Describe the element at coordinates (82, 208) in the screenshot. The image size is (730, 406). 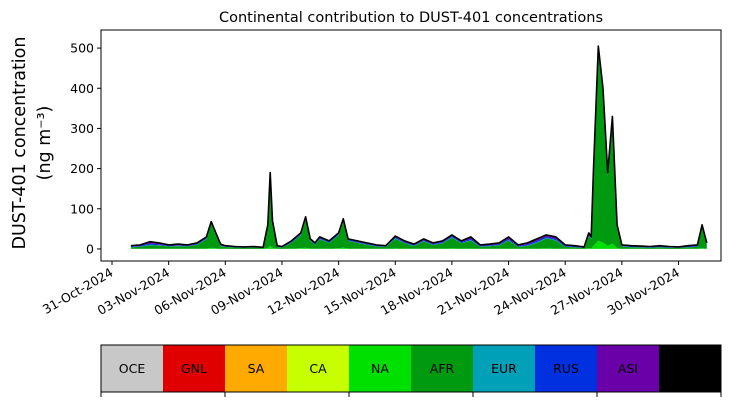
I see `y-tick-label: 100` at that location.